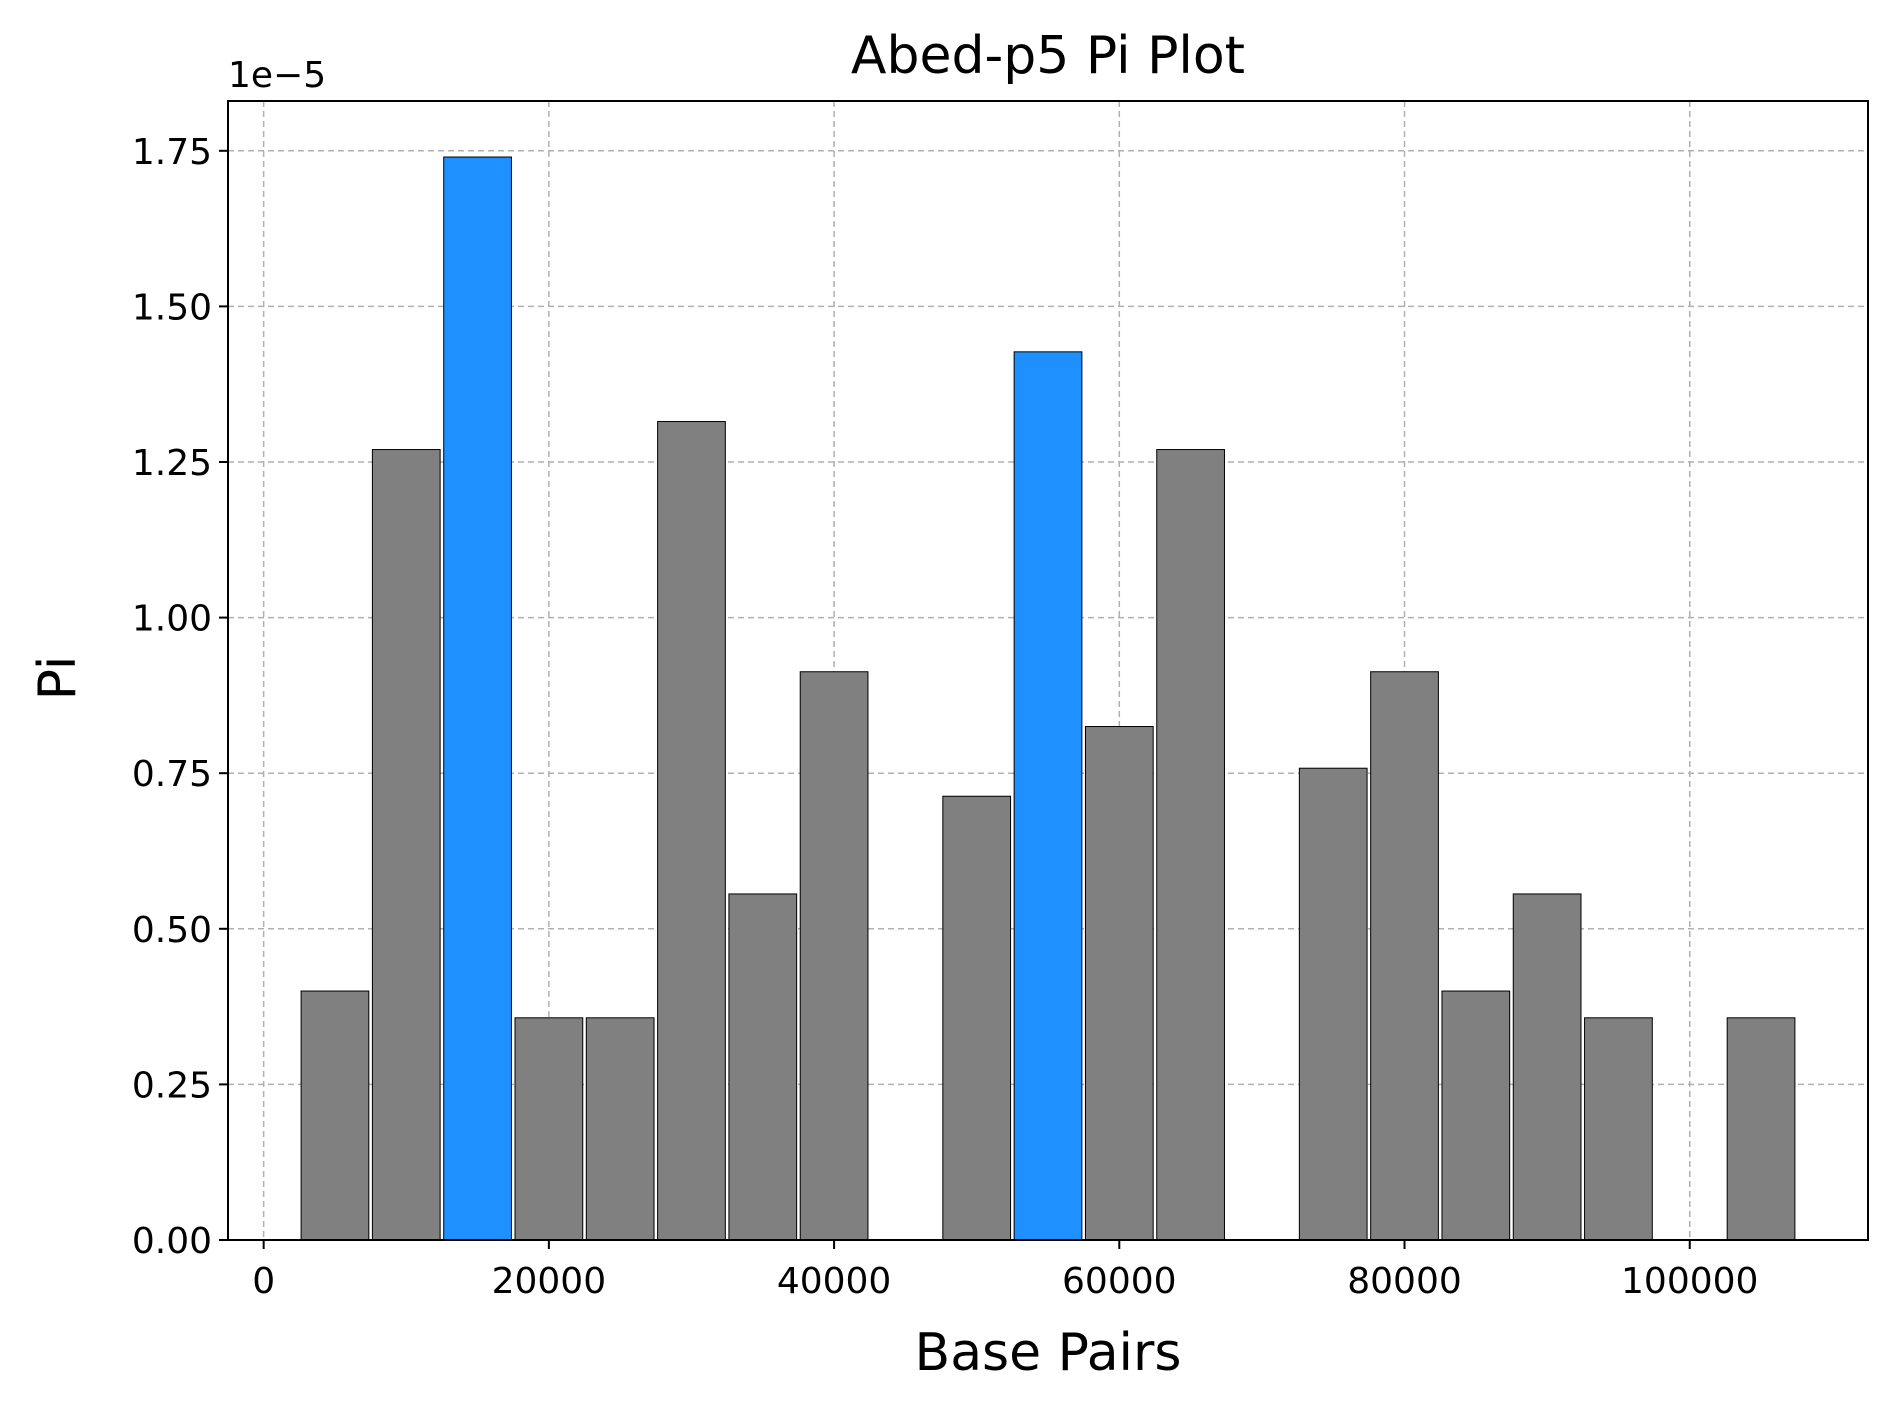 This screenshot has width=1890, height=1410. What do you see at coordinates (1005, 1271) in the screenshot?
I see `x-axis-ticks: 0 20000 40000 60000 80000 100000` at bounding box center [1005, 1271].